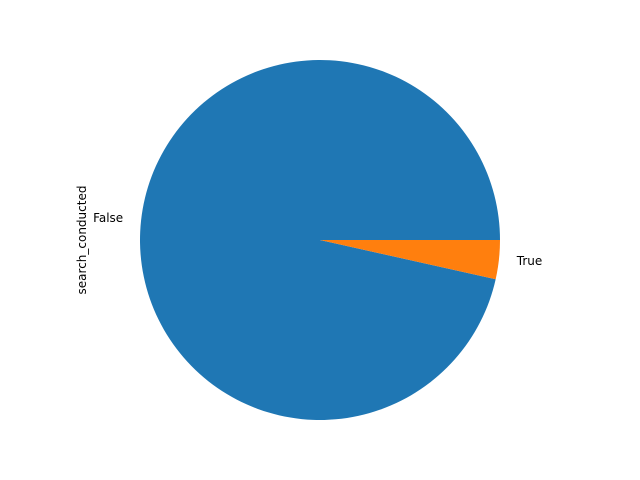  Describe the element at coordinates (82, 240) in the screenshot. I see `y-axis-label: search_conducted` at that location.